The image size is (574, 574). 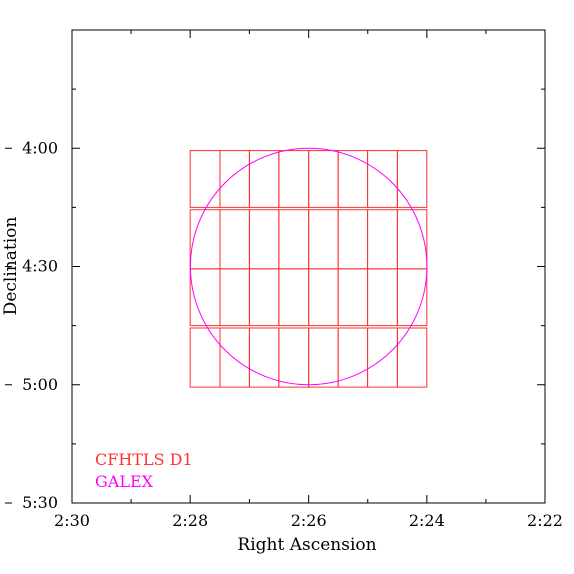 What do you see at coordinates (40, 384) in the screenshot?
I see `y-tick-label: 5:00` at bounding box center [40, 384].